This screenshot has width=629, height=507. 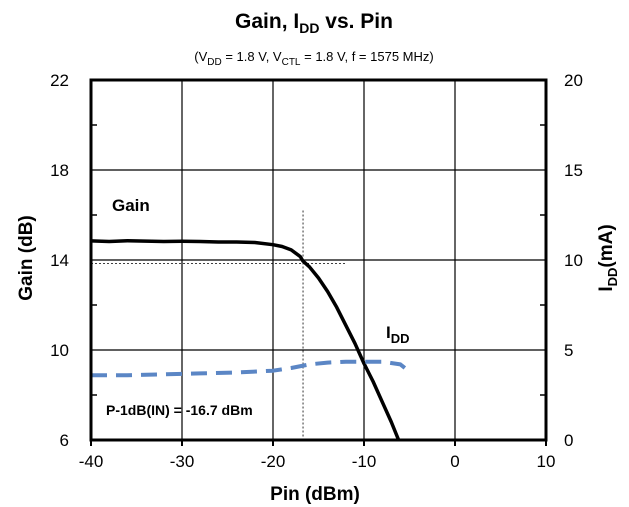 I want to click on x-axis-title: Pin (dBm), so click(x=315, y=494).